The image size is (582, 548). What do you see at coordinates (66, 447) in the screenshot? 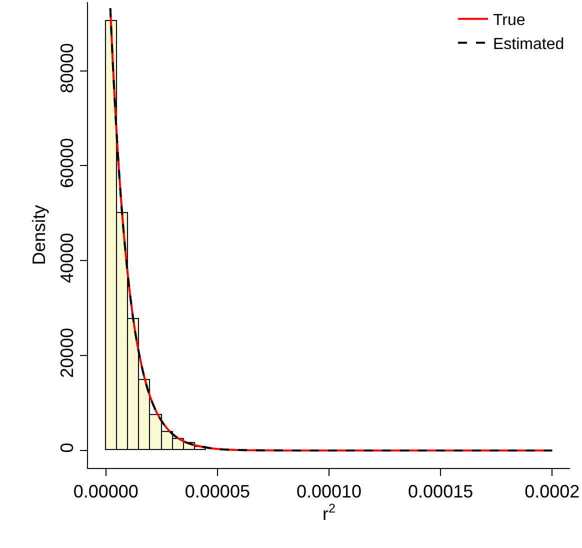
I see `y-tick-label: 0` at bounding box center [66, 447].